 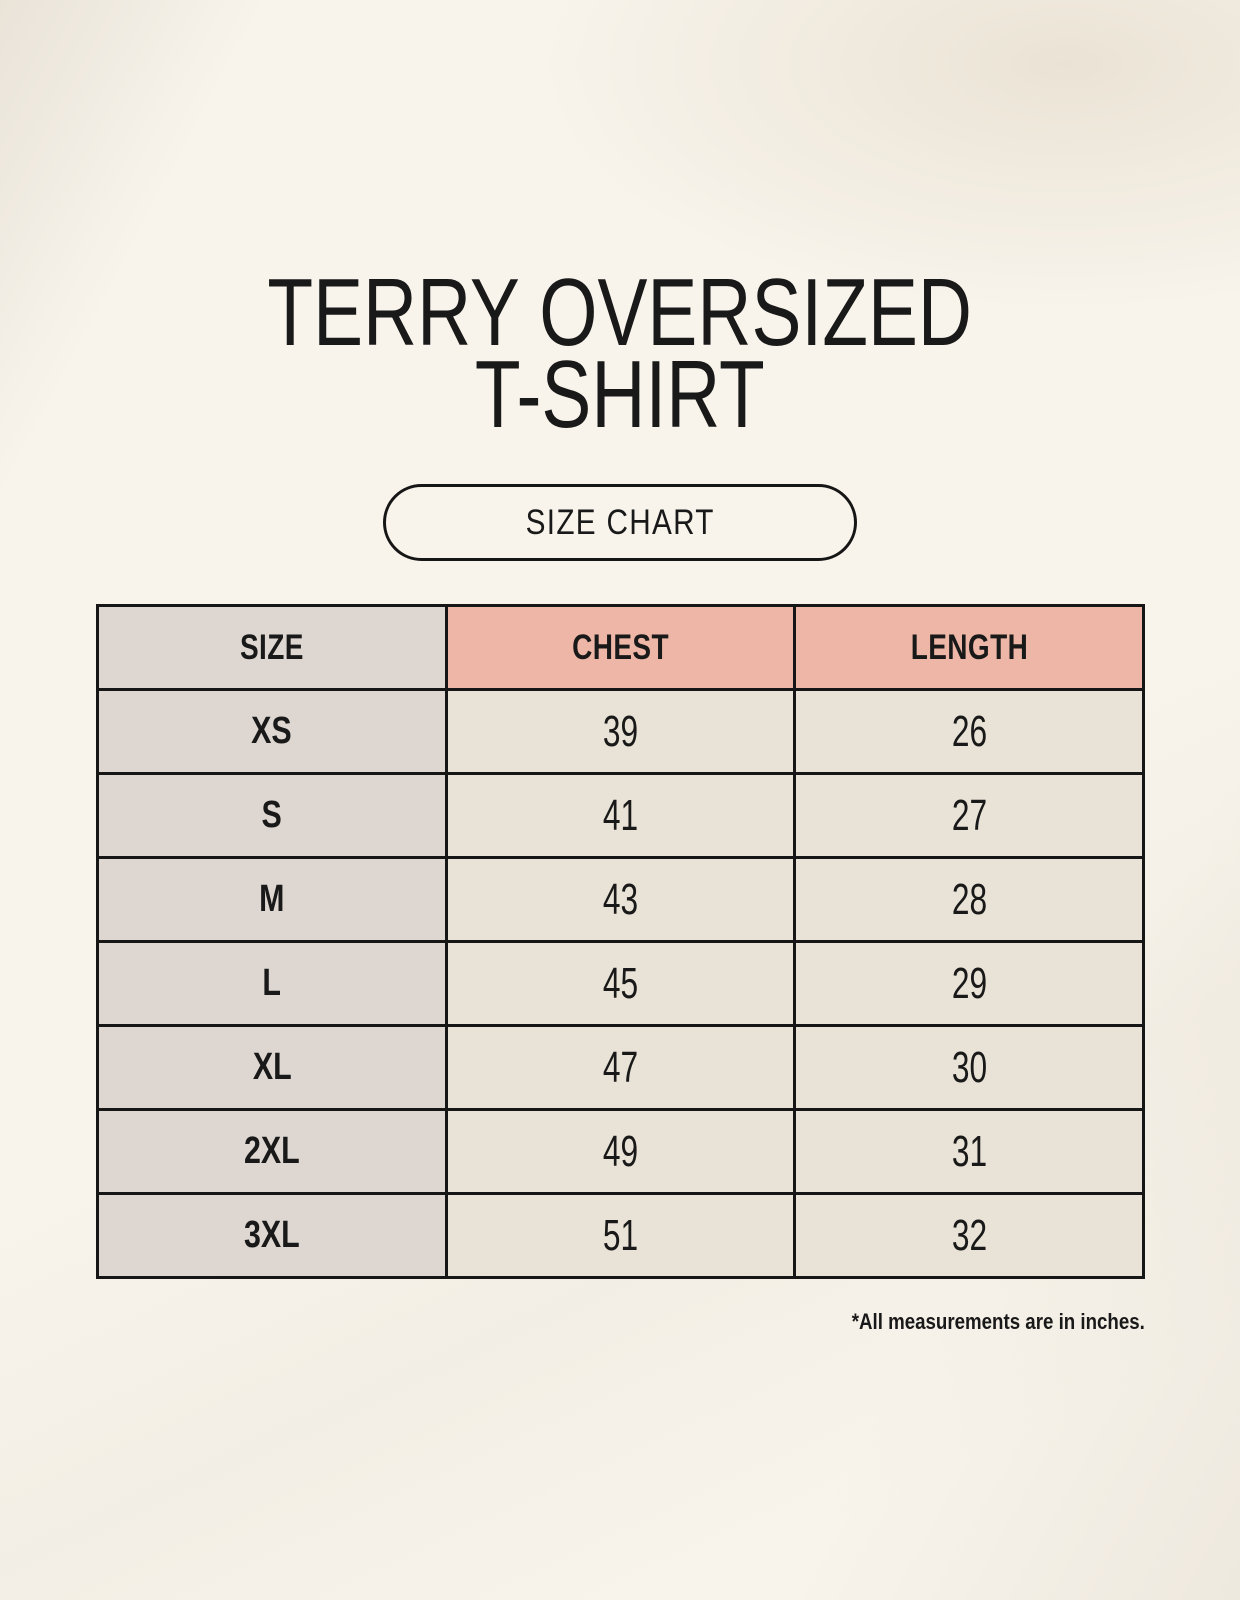 What do you see at coordinates (969, 1235) in the screenshot?
I see `length-cell: 32` at bounding box center [969, 1235].